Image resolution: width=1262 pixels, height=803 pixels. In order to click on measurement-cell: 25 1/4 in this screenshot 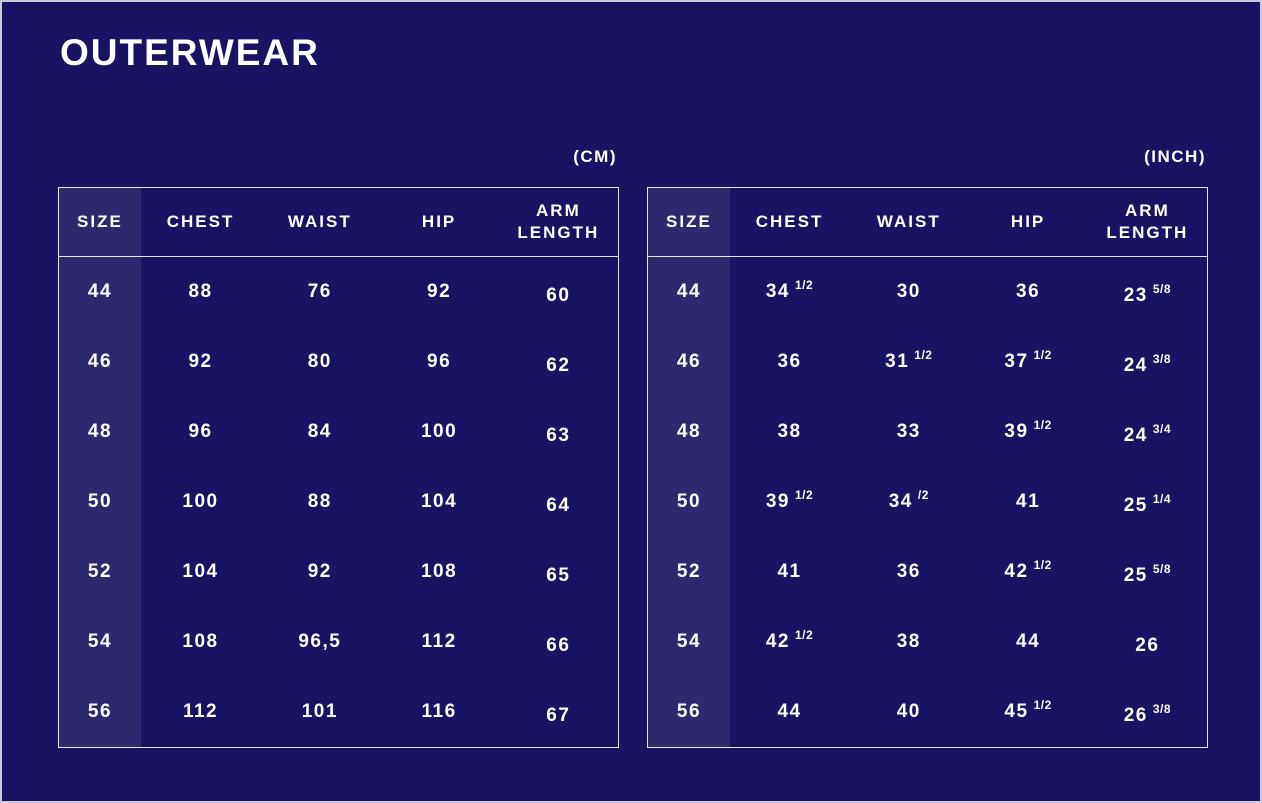, I will do `click(1147, 504)`.